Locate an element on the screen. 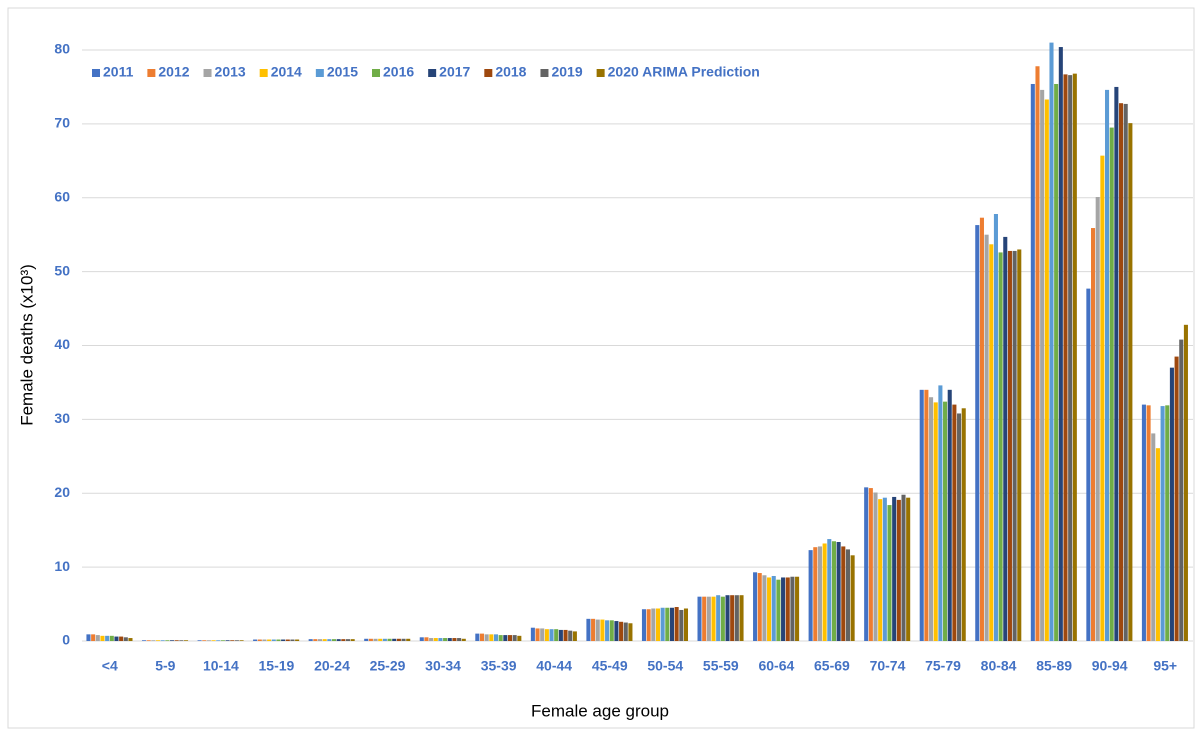 The height and width of the screenshot is (730, 1200). x-tick-label: 95+ is located at coordinates (1165, 666).